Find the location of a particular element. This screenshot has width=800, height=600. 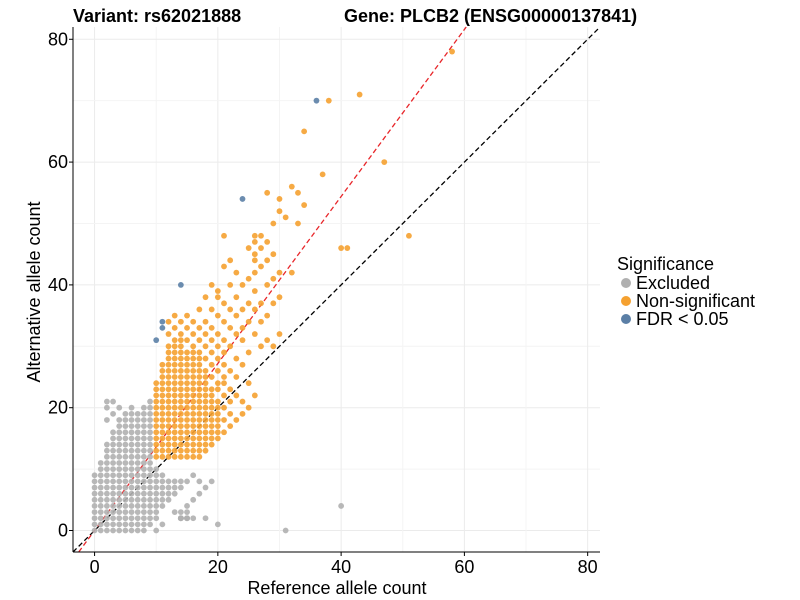

point-fdr is located at coordinates (162, 327).